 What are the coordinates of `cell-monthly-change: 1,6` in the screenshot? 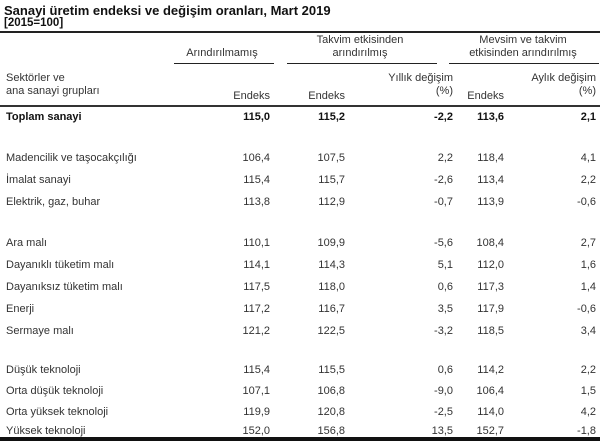 It's located at (588, 265).